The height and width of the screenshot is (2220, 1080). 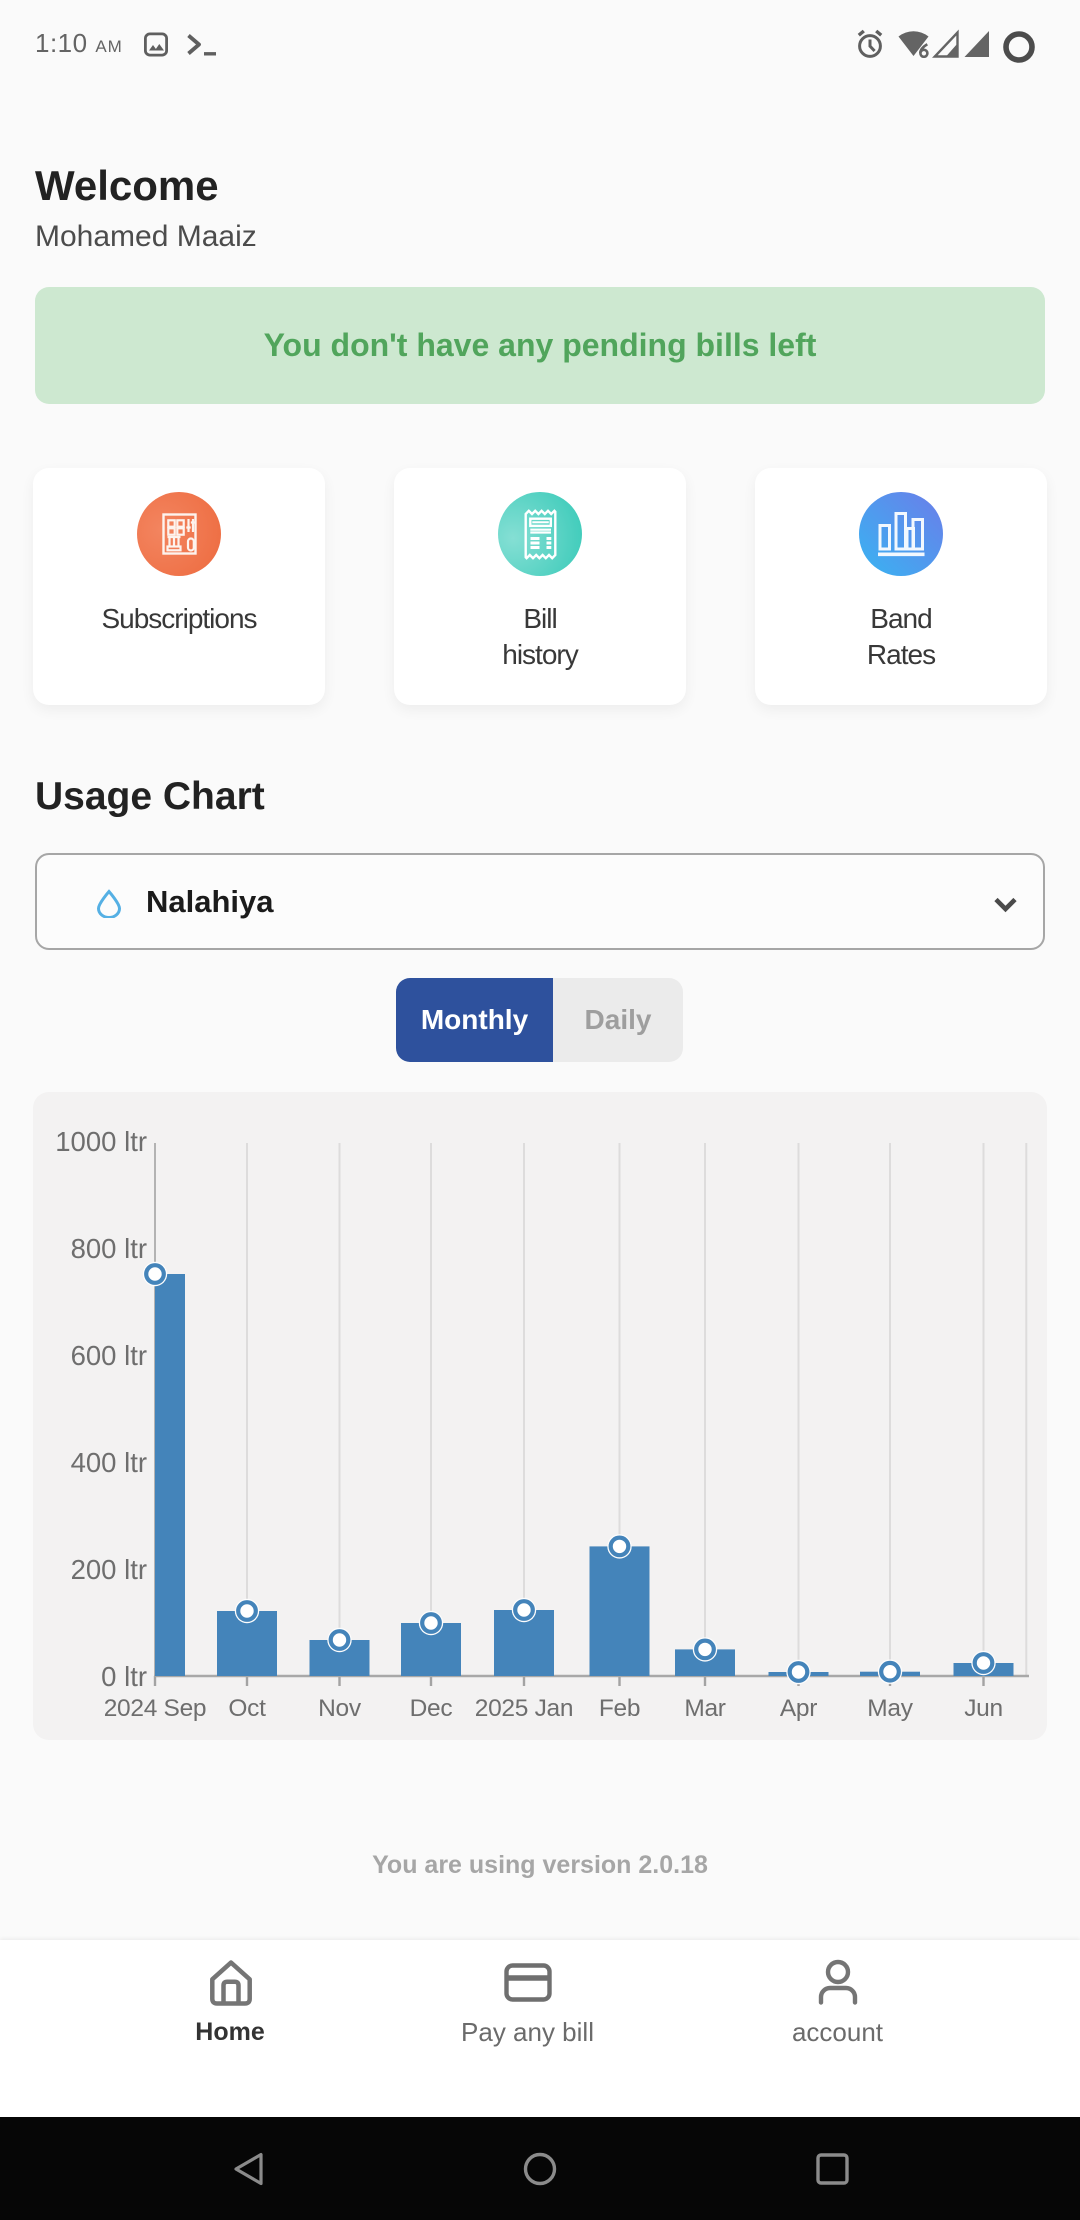 What do you see at coordinates (109, 1569) in the screenshot?
I see `svg-text: 200 ltr` at bounding box center [109, 1569].